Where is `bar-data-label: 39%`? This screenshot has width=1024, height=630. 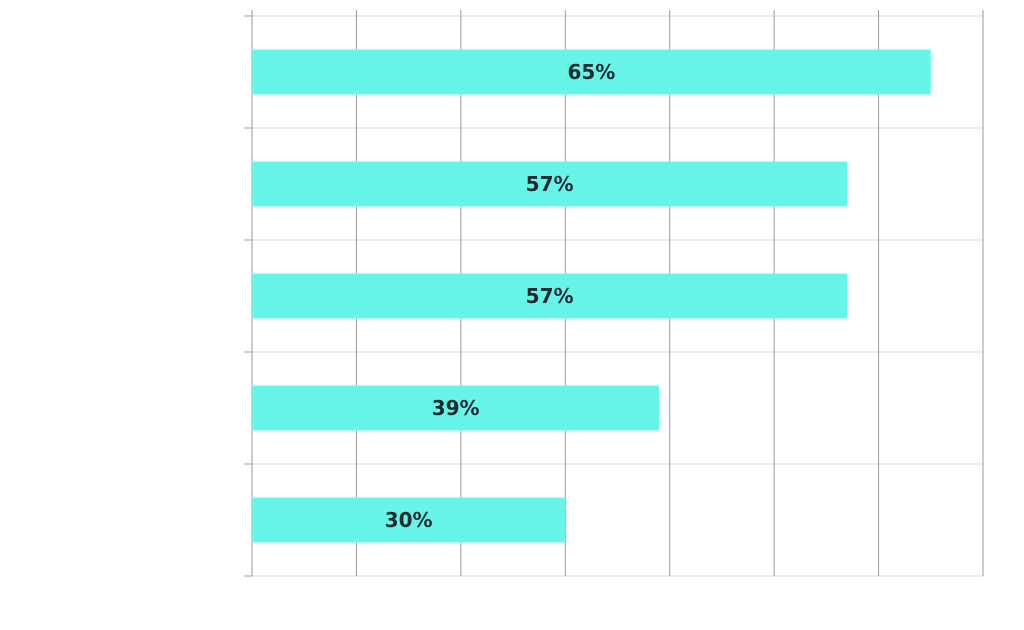
bar-data-label: 39% is located at coordinates (456, 408).